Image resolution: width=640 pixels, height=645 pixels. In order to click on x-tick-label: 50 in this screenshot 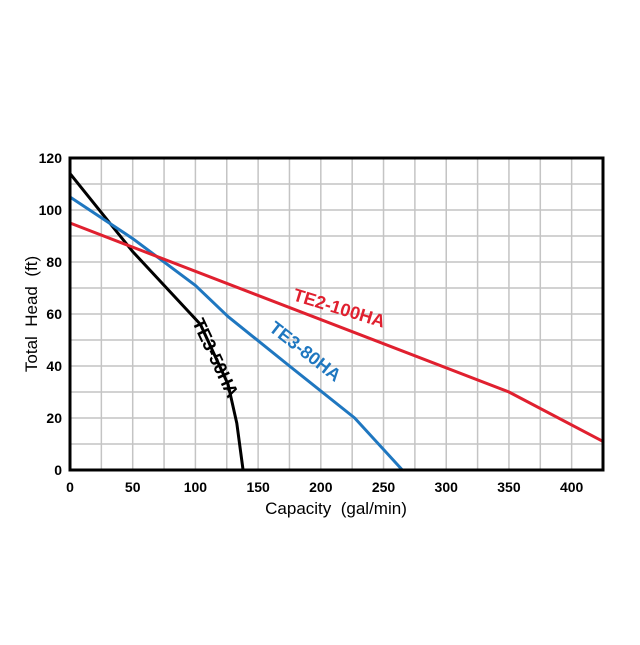, I will do `click(133, 487)`.